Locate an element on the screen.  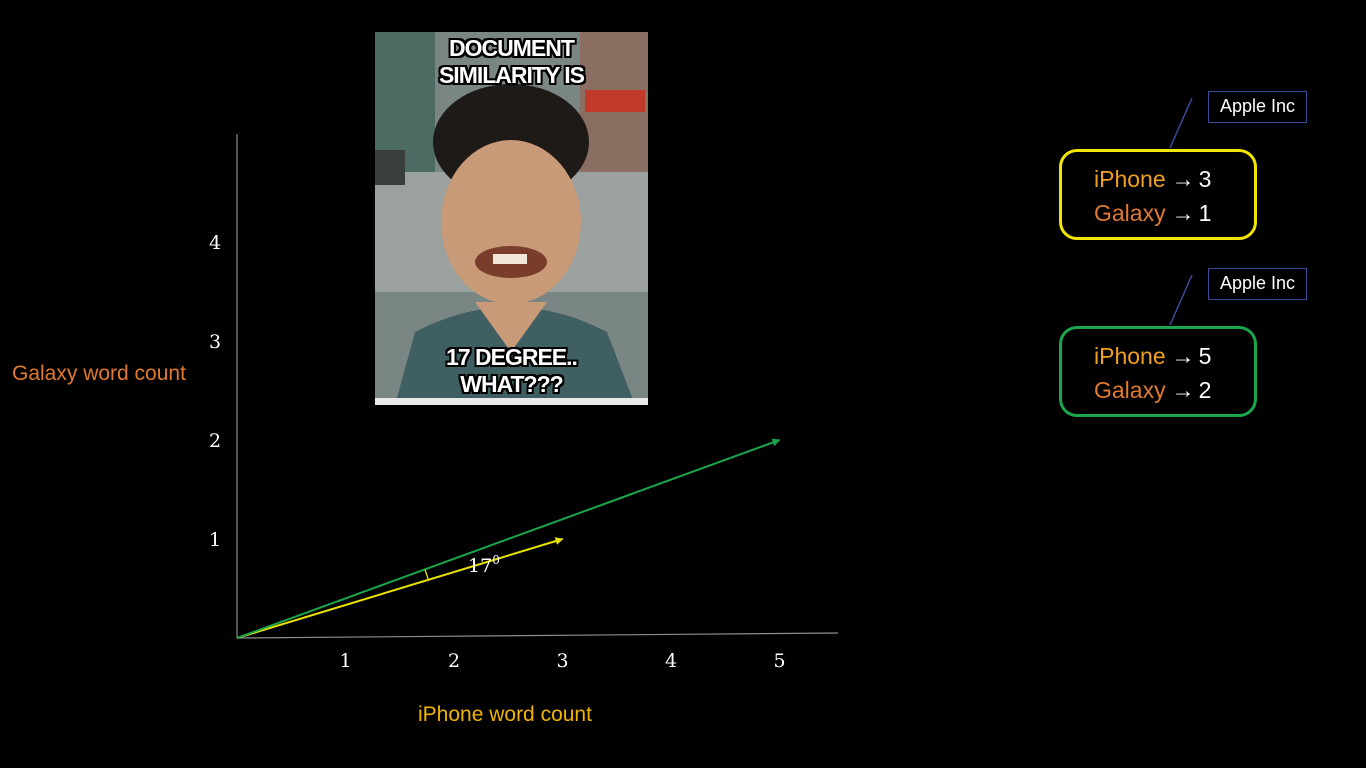
x-tick-label: 4 is located at coordinates (671, 661).